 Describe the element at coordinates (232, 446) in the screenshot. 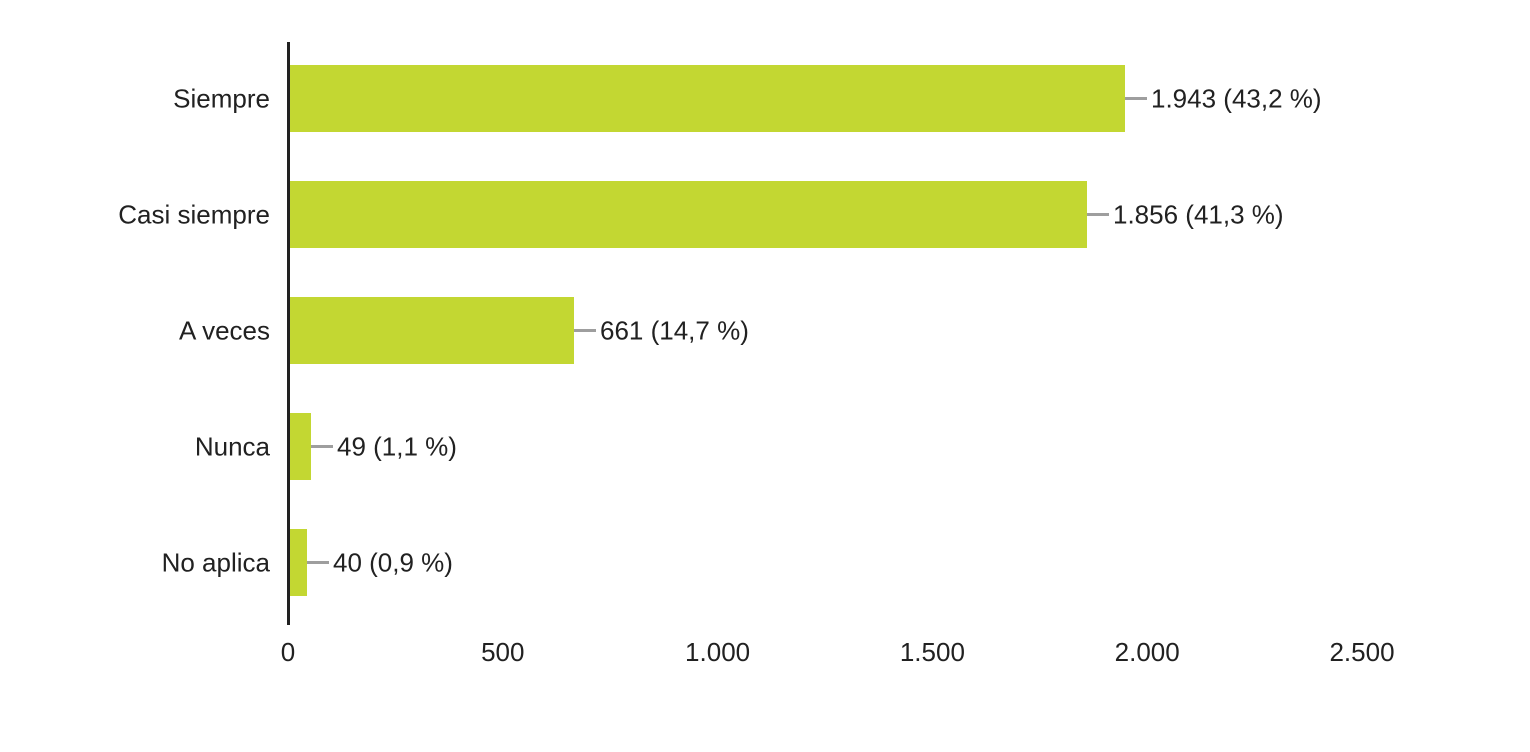

I see `category-label: Nunca` at that location.